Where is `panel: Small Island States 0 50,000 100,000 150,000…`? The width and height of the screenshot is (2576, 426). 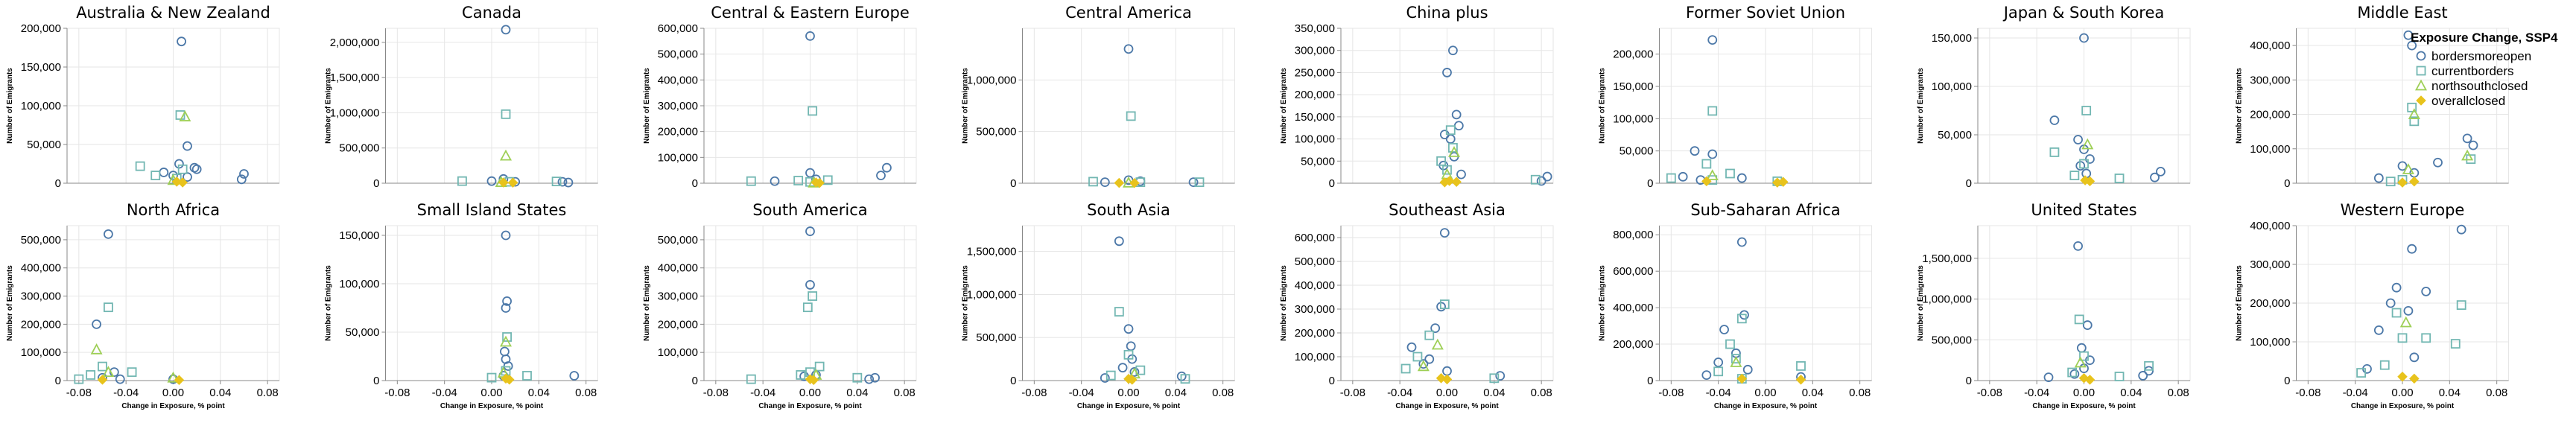 panel: Small Island States 0 50,000 100,000 150,000… is located at coordinates (462, 306).